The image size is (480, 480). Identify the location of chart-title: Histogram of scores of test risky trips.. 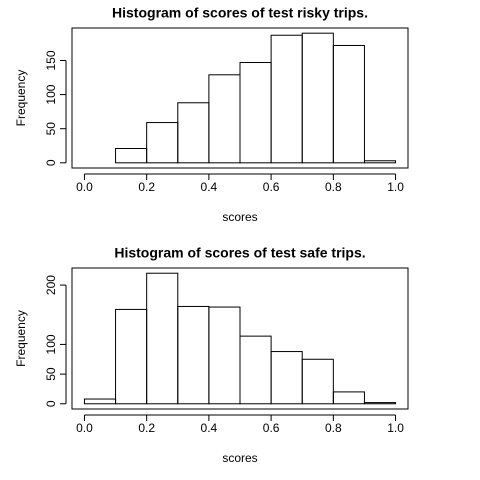
(240, 13).